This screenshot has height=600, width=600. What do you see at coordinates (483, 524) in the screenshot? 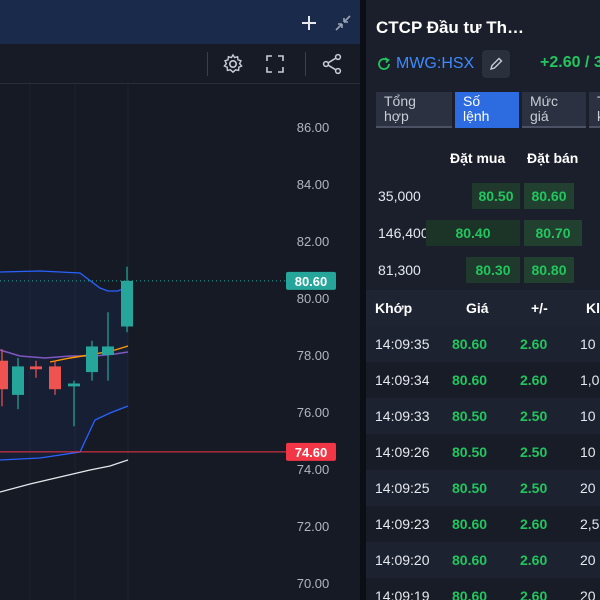
I see `trade-row: 14:09:23 80.60 2.60 2,50` at bounding box center [483, 524].